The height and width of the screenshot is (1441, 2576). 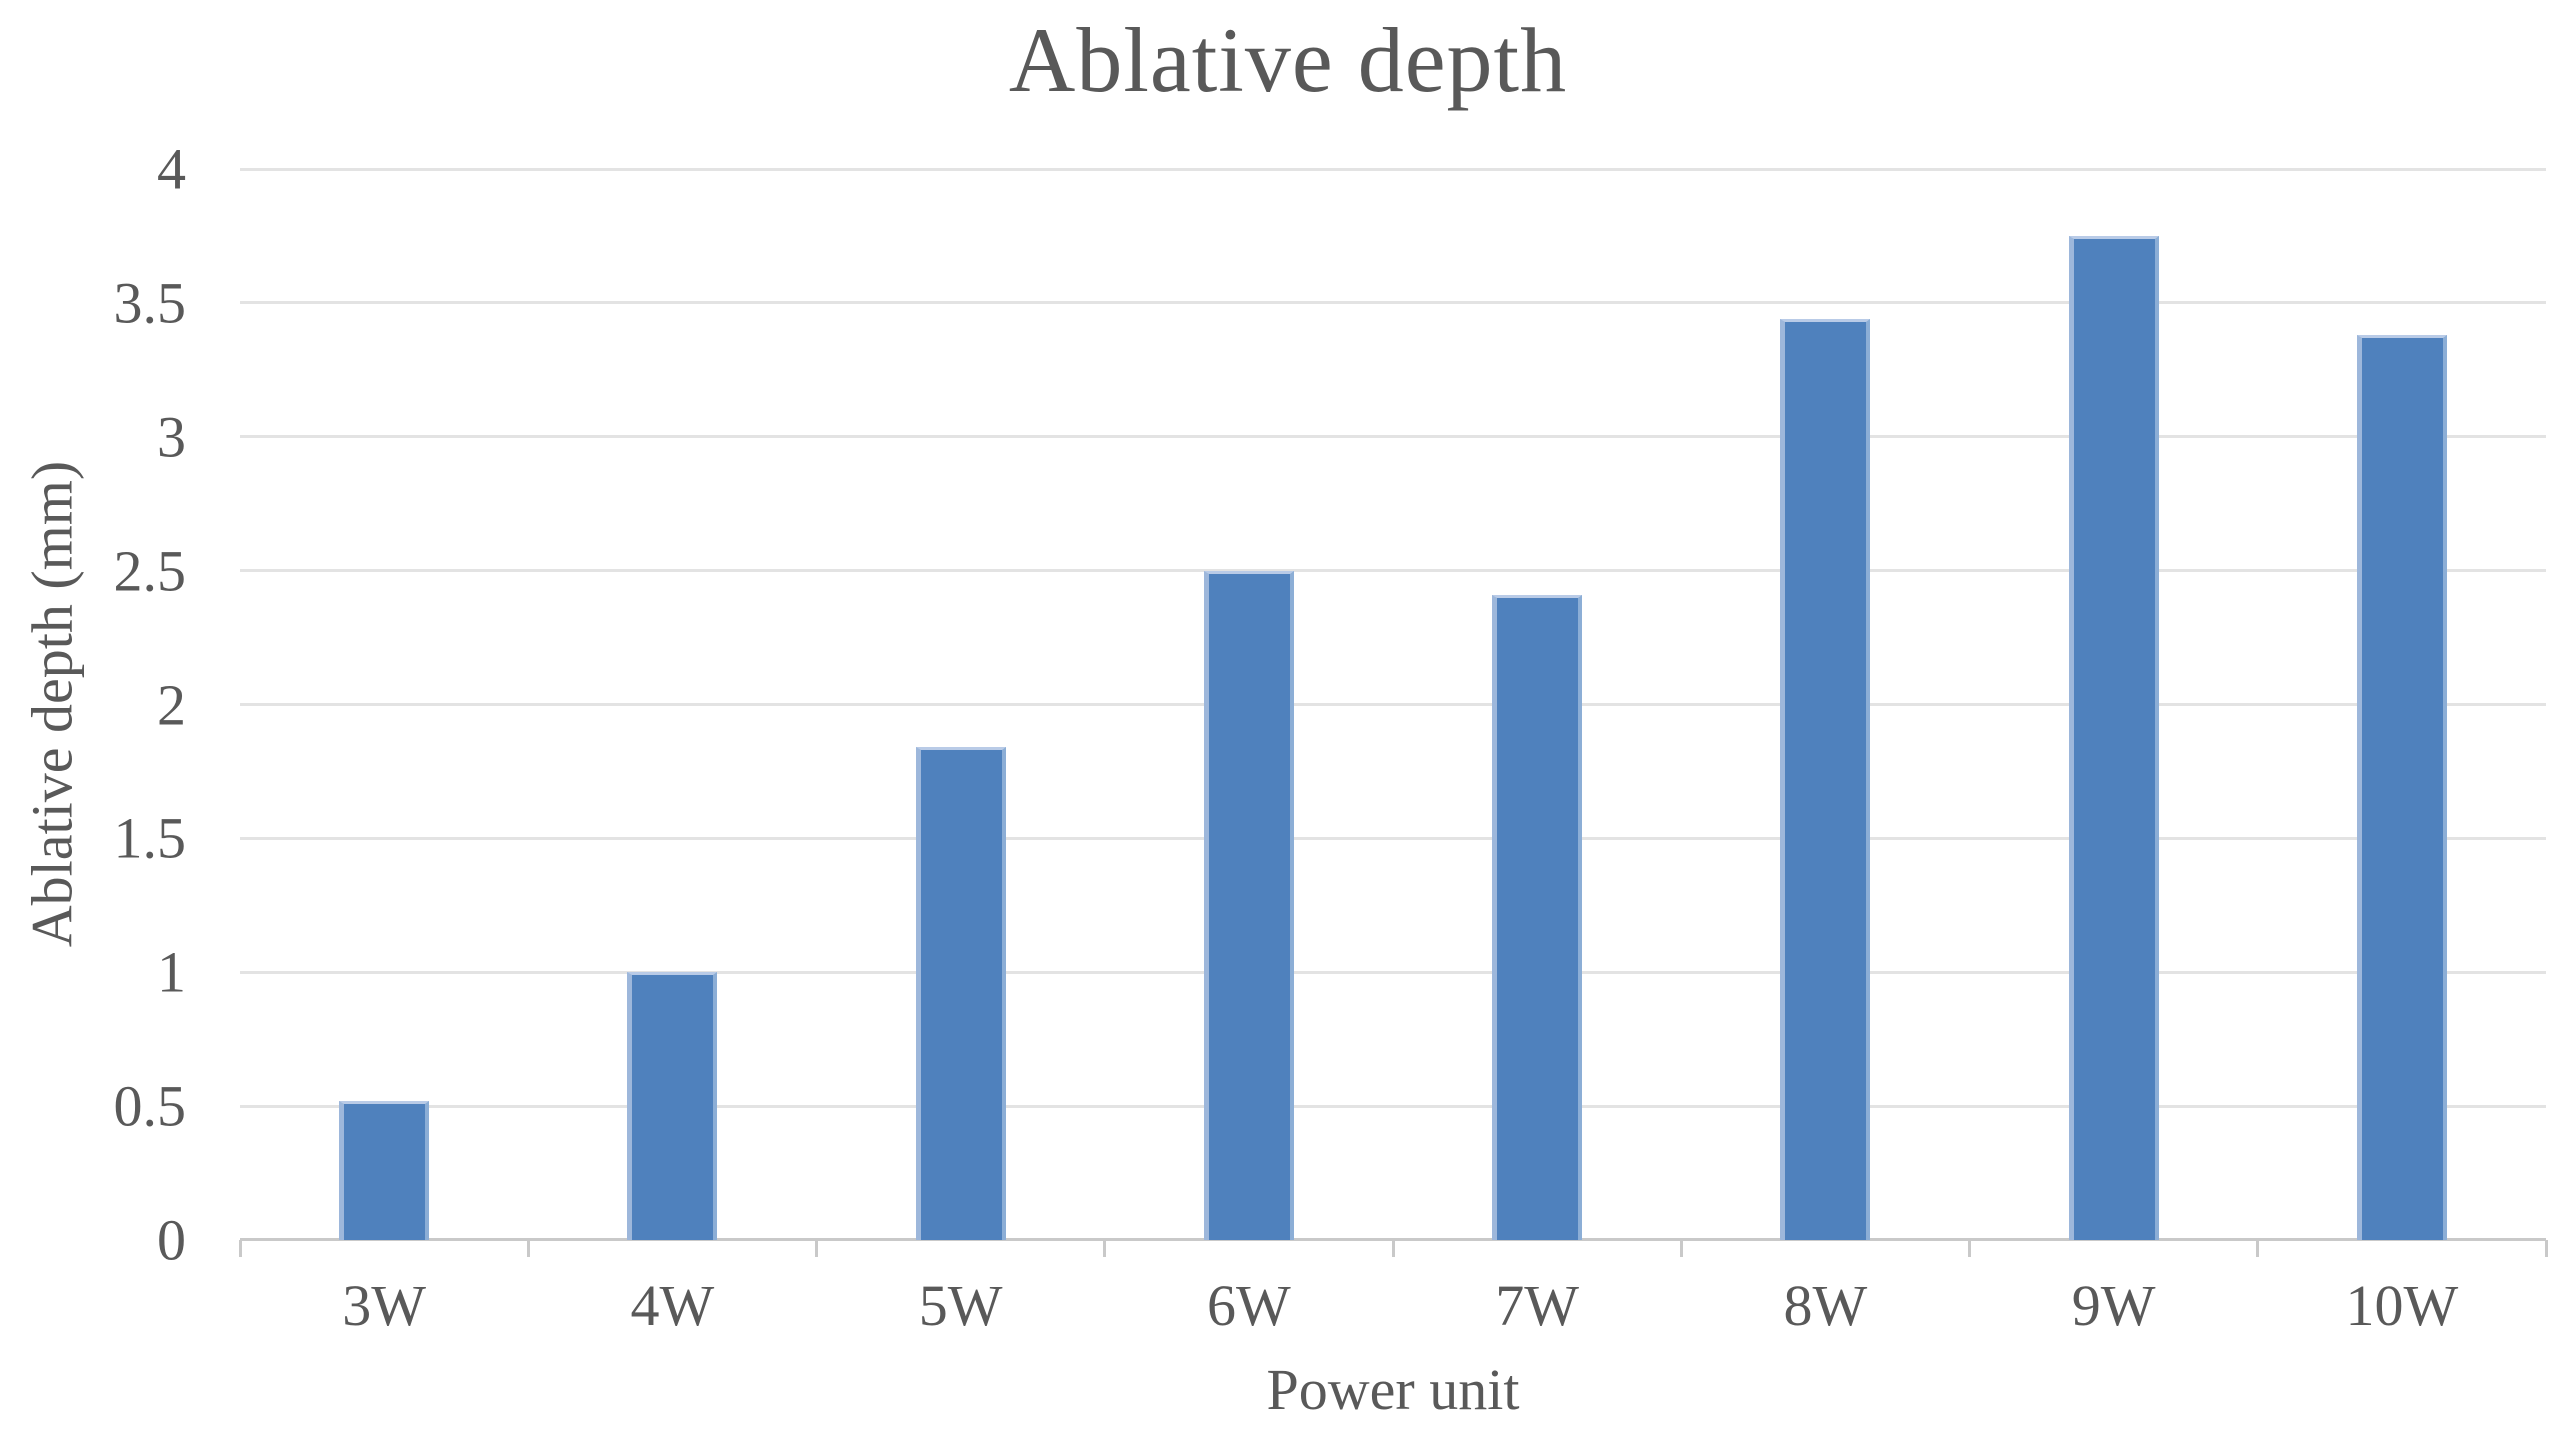 What do you see at coordinates (1393, 1389) in the screenshot?
I see `x-axis-title: Power unit` at bounding box center [1393, 1389].